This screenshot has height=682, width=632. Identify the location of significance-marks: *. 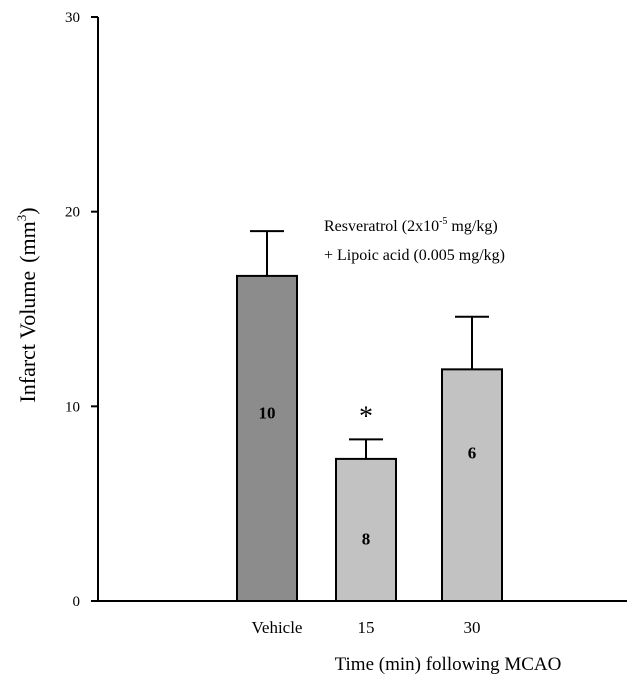
(366, 416).